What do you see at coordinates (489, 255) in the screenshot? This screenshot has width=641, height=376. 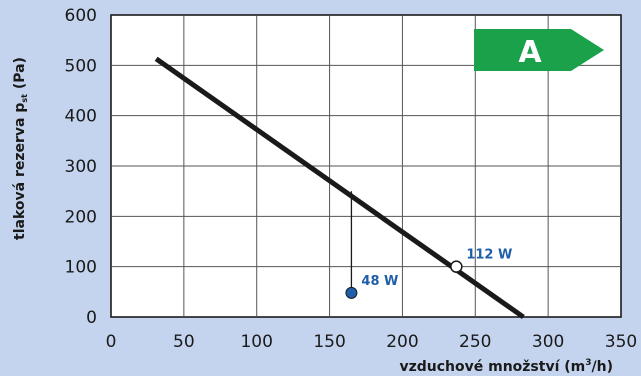 I see `point-label: 112 W` at bounding box center [489, 255].